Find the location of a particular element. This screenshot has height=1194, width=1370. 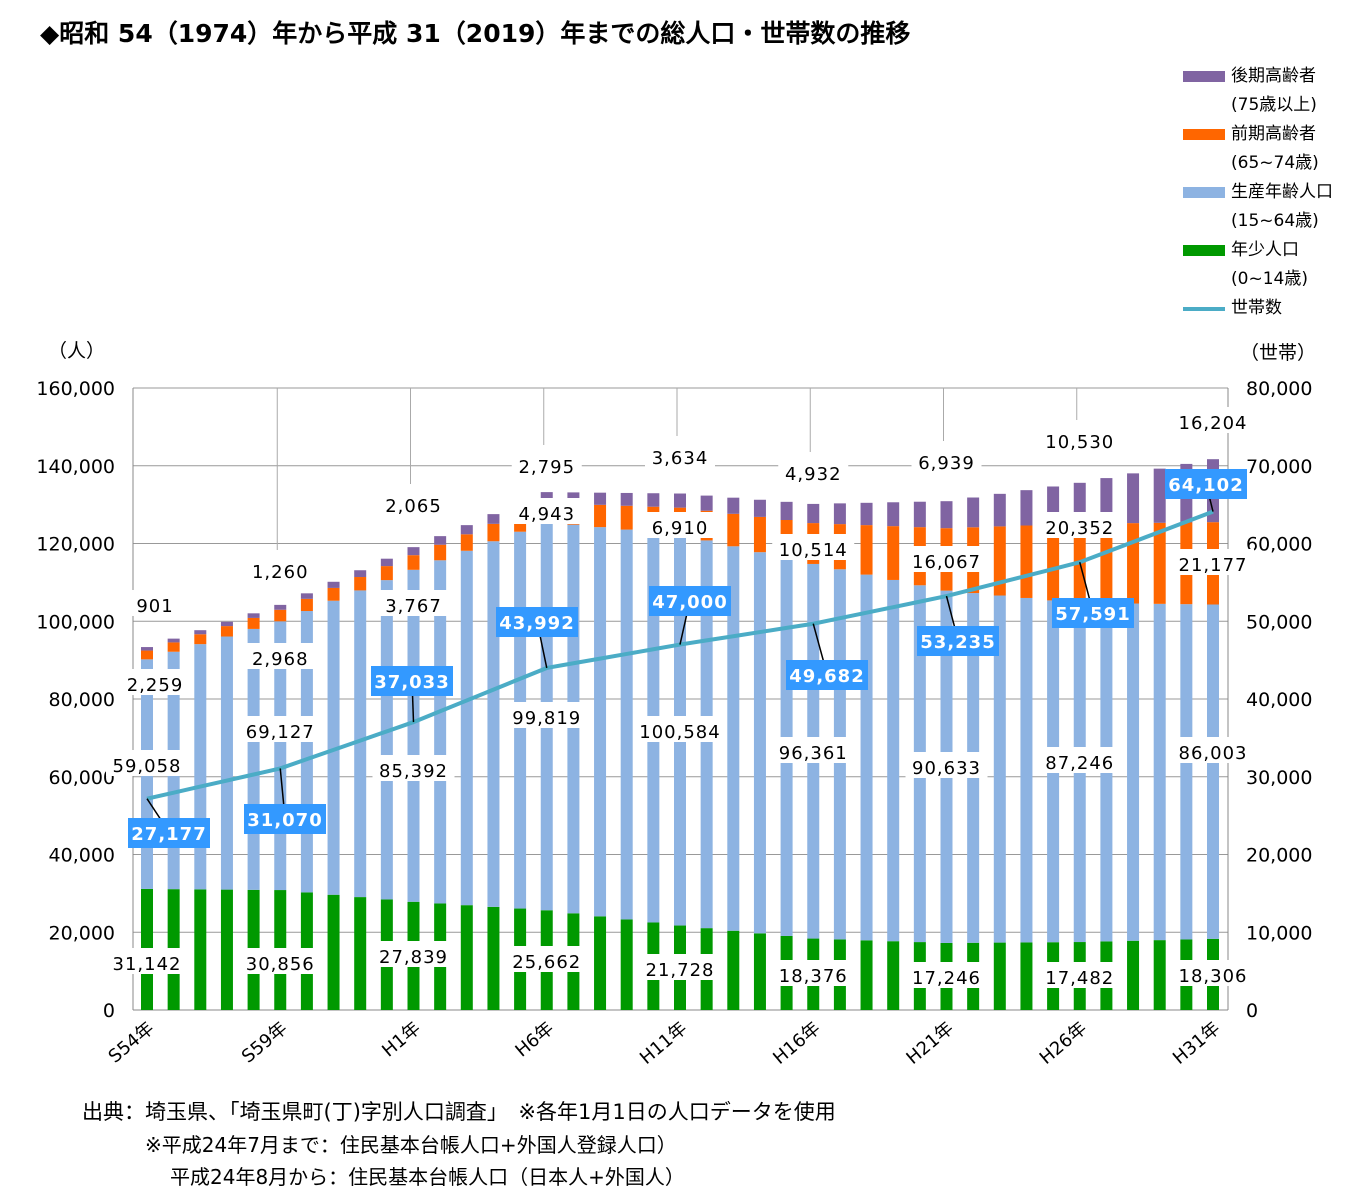

data-label-前期高齢者: 6,910 is located at coordinates (680, 528).